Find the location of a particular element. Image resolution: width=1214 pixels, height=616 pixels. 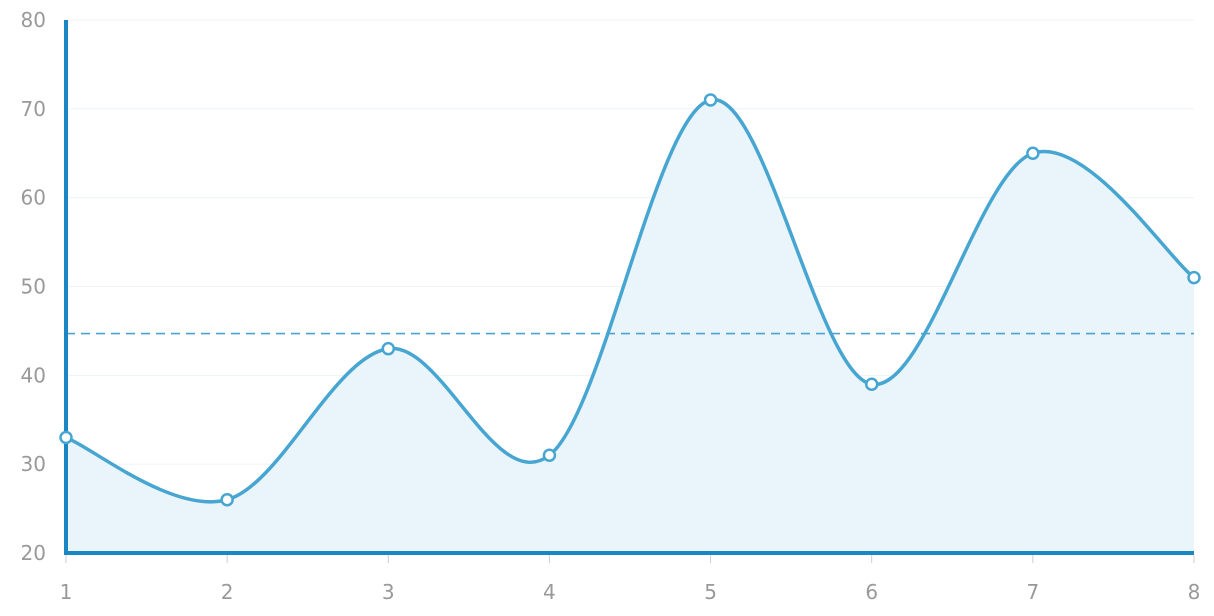

x-tick-label-6: 6 is located at coordinates (871, 592).